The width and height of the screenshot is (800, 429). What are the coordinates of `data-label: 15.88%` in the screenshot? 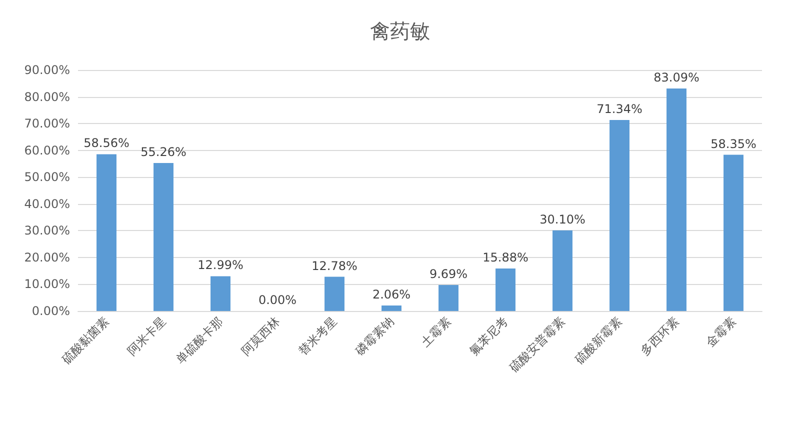 It's located at (505, 257).